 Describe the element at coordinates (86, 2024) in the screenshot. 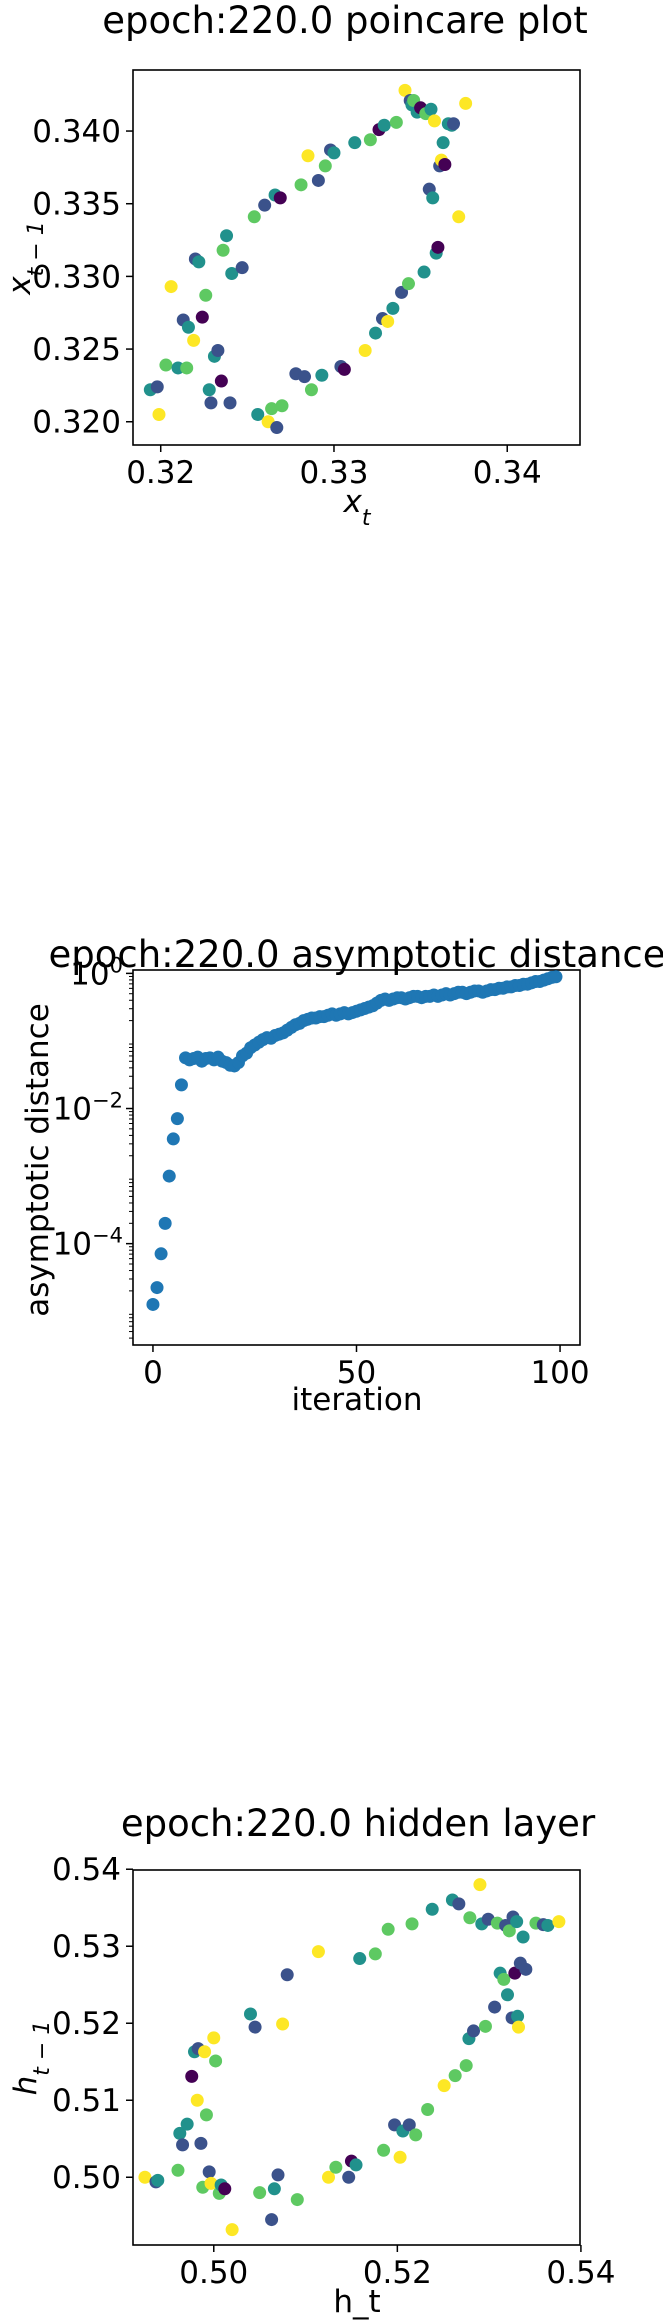

I see `y-tick-label: 0.52` at that location.